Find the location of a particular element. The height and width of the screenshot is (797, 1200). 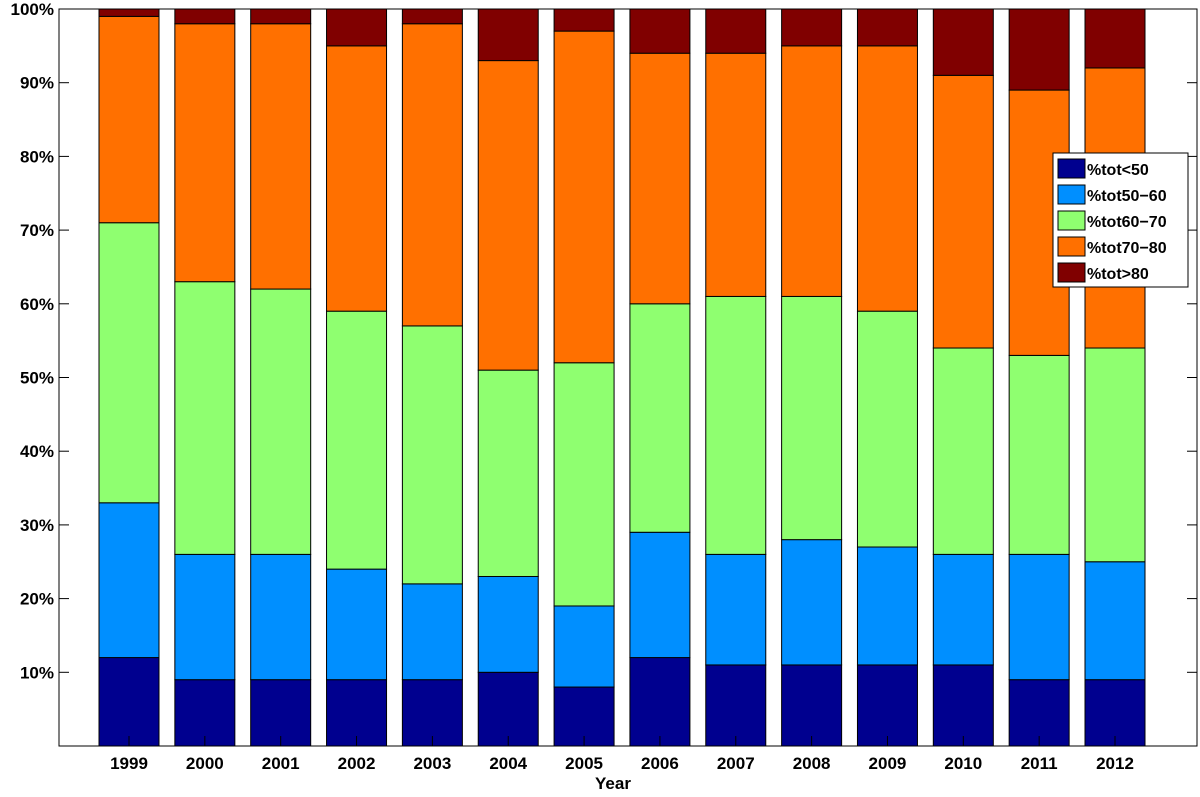

y-tick-label: 100% is located at coordinates (32, 9).